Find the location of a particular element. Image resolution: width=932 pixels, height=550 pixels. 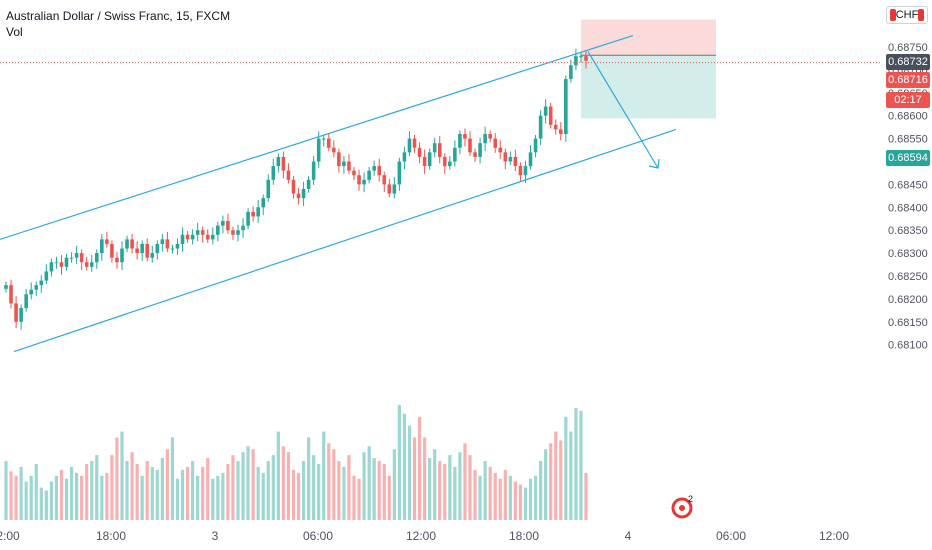

forecast-arrow-head is located at coordinates (654, 163).